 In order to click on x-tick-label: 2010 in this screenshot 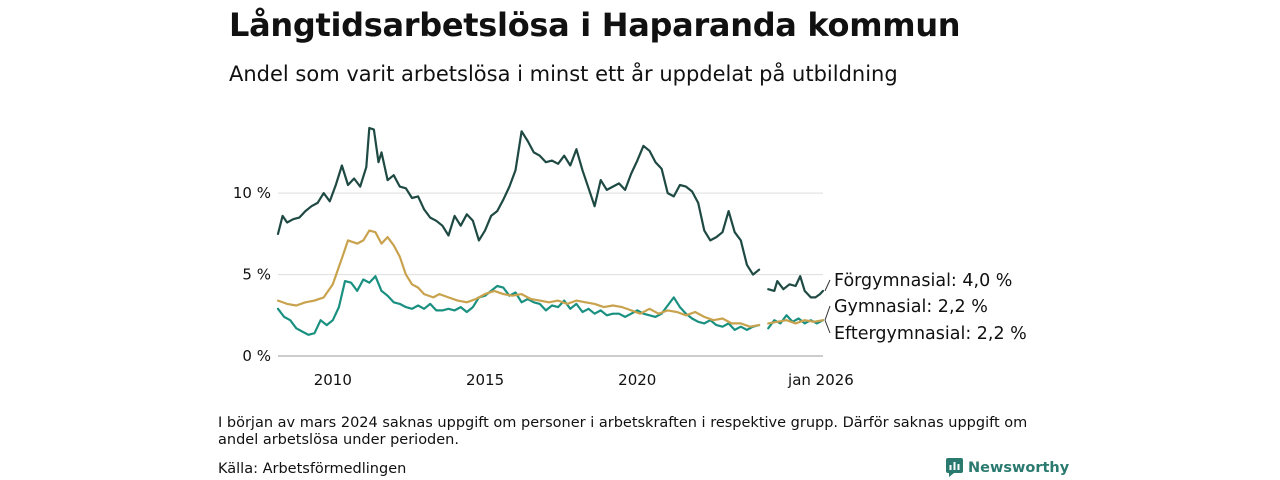, I will do `click(333, 380)`.